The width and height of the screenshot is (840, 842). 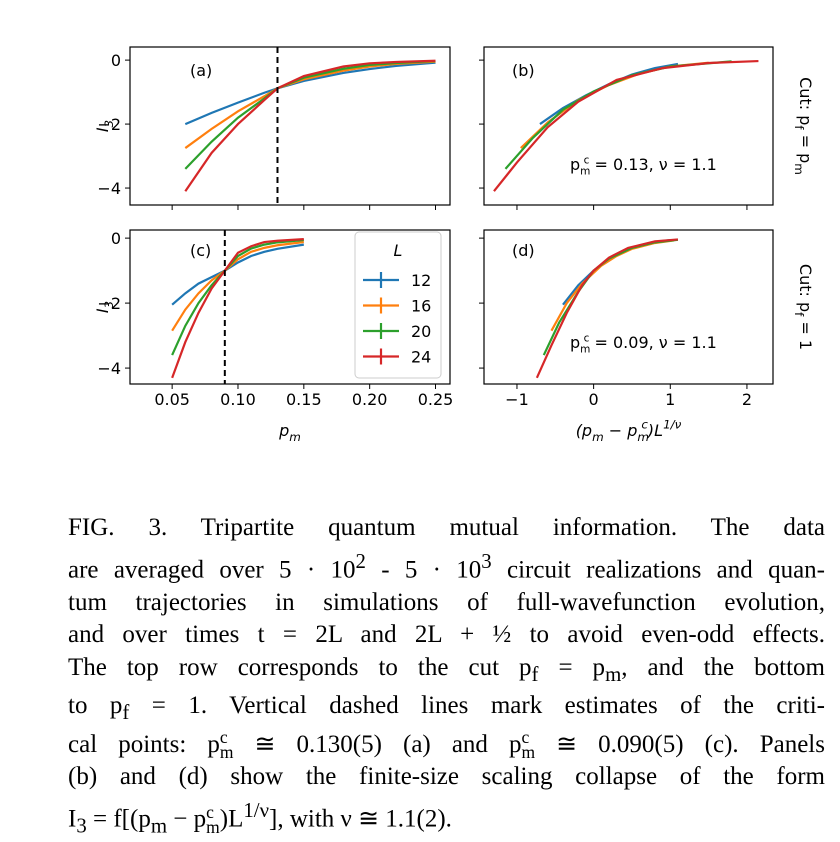 What do you see at coordinates (436, 399) in the screenshot?
I see `x-tick-label: 0.25` at bounding box center [436, 399].